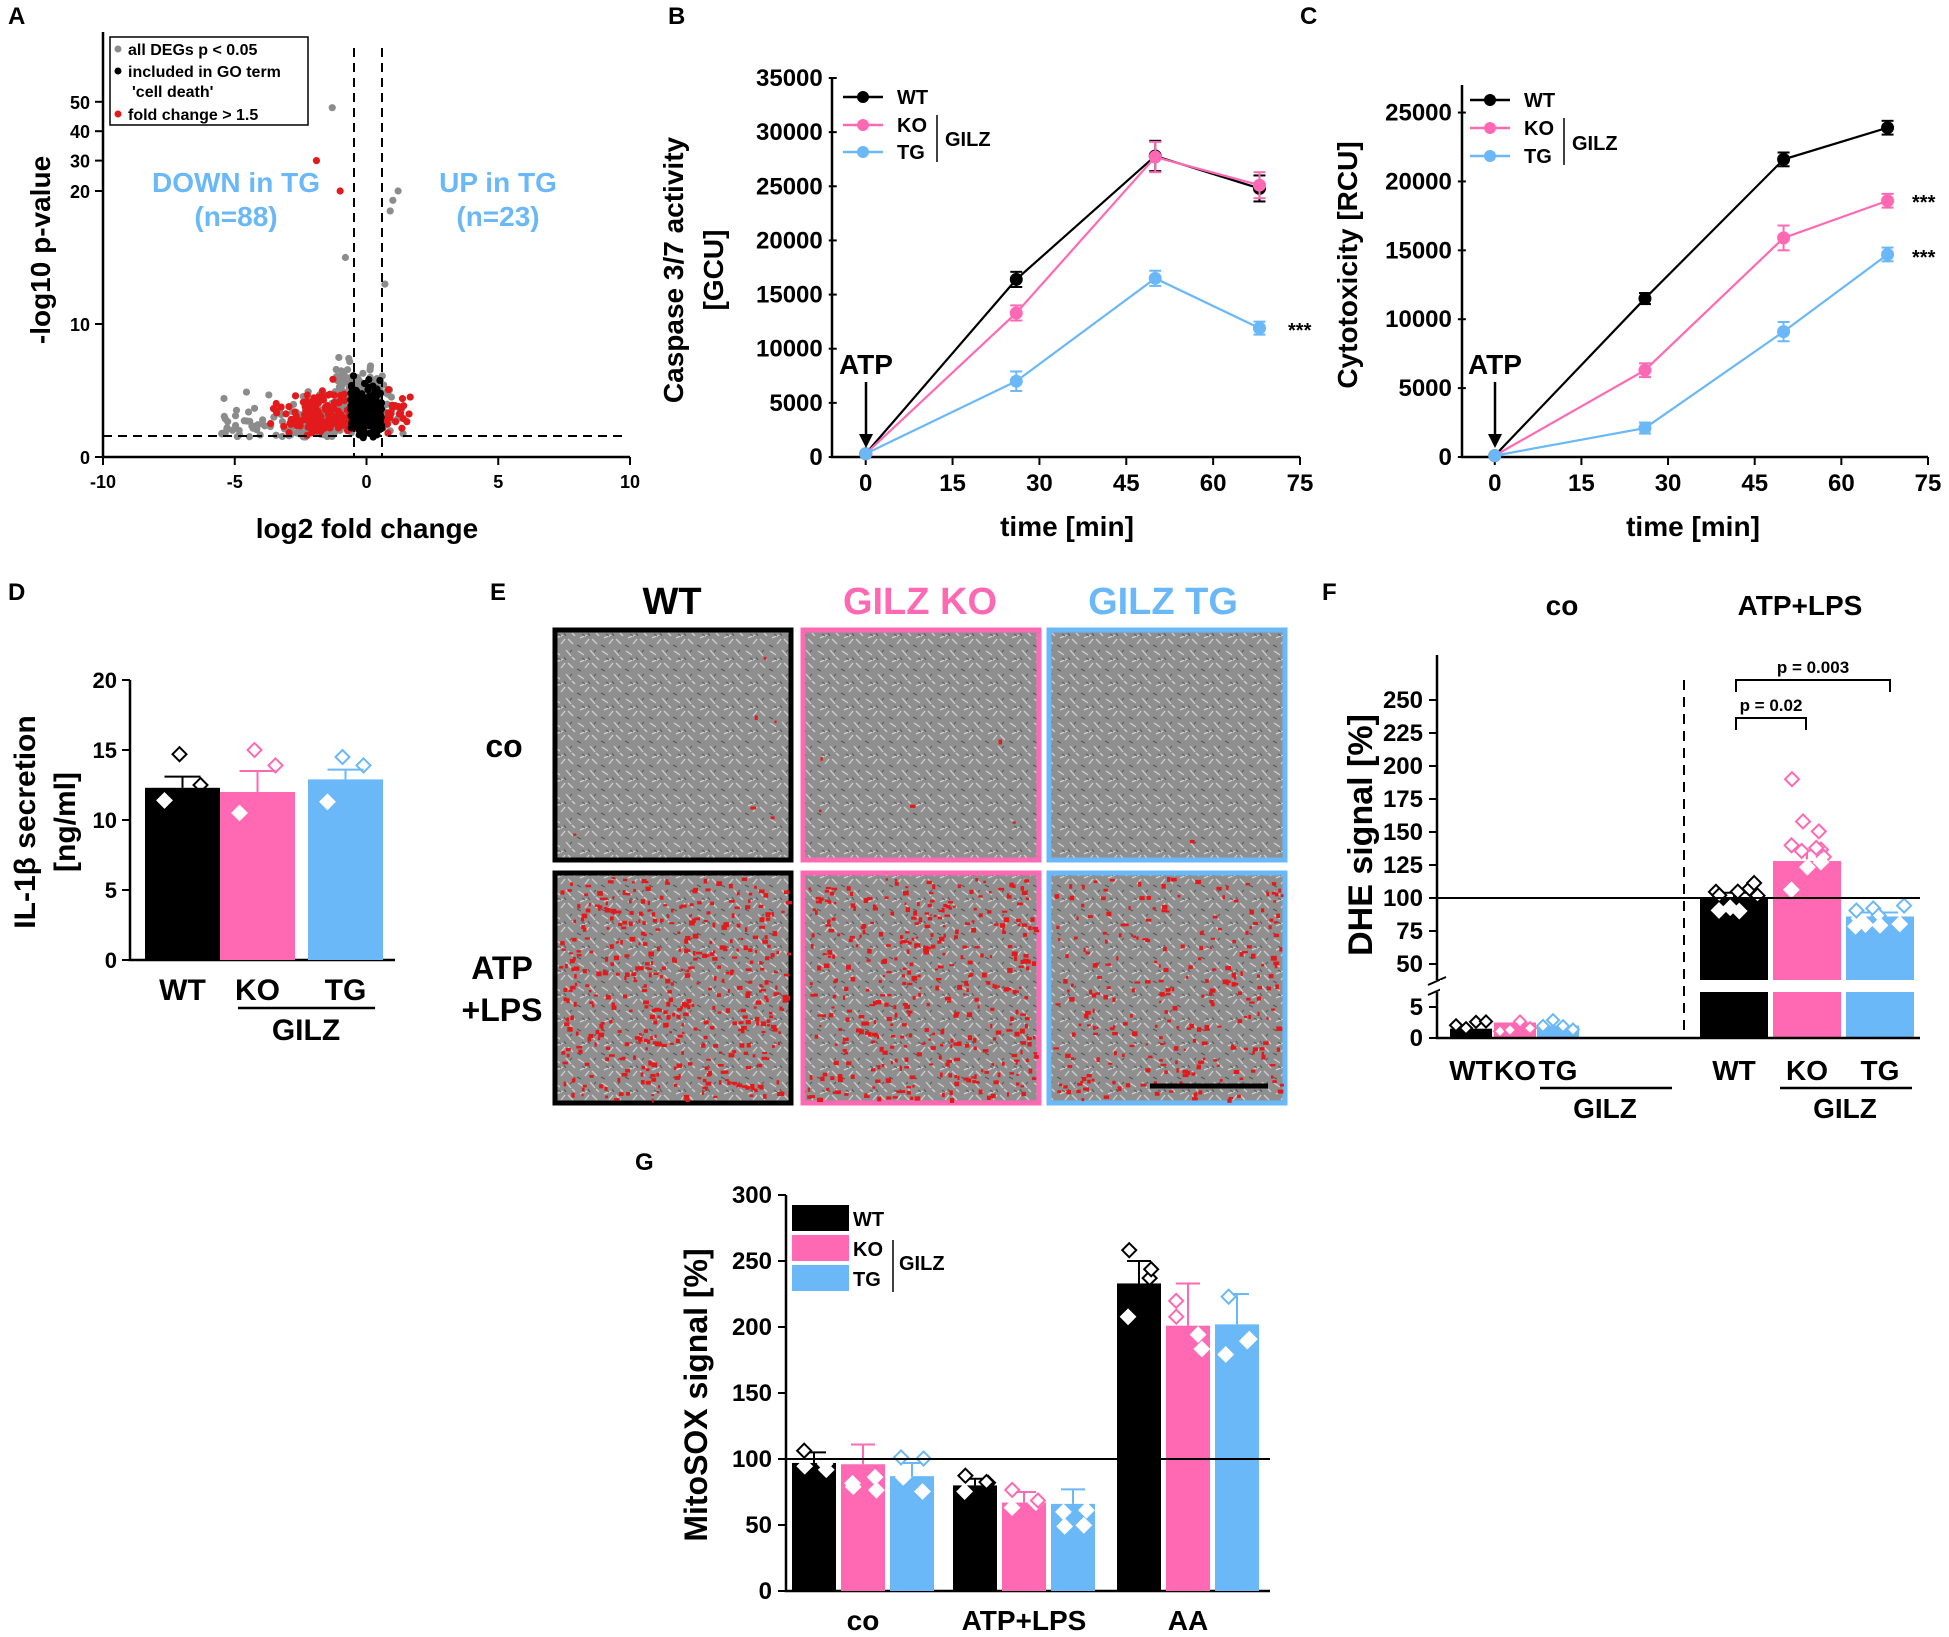  Describe the element at coordinates (765, 1591) in the screenshot. I see `g-ytick-label: 0` at that location.